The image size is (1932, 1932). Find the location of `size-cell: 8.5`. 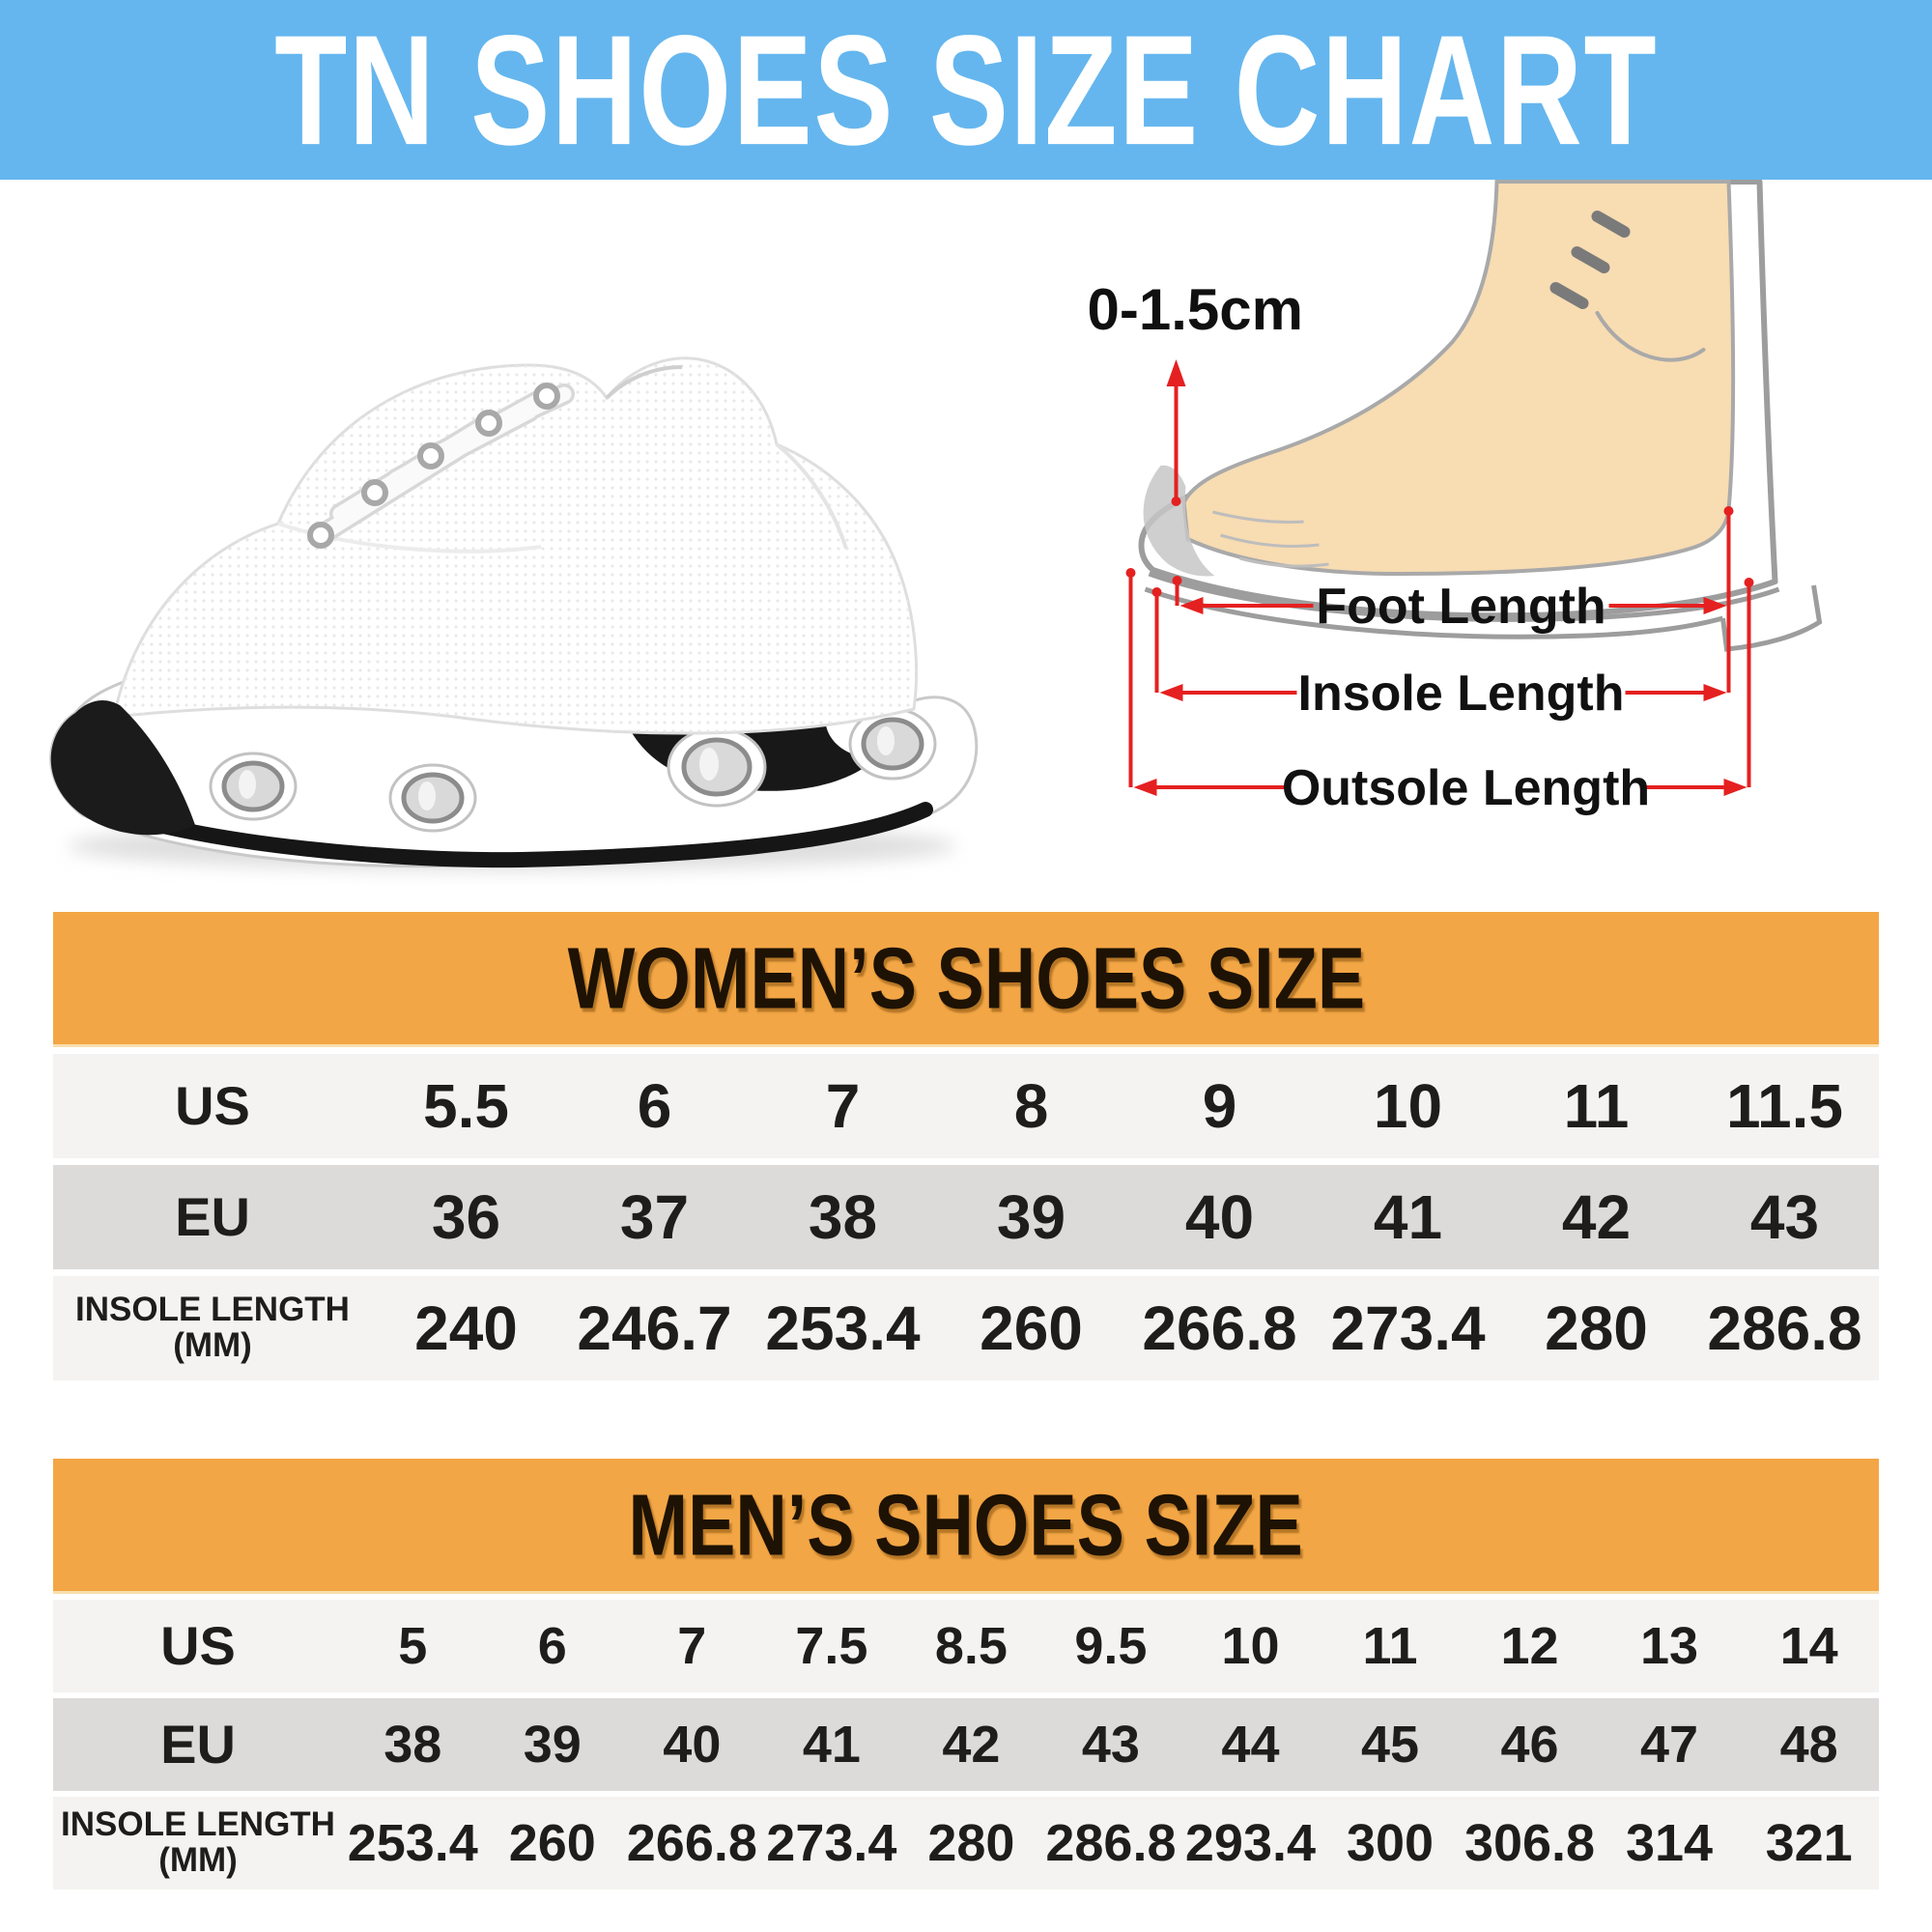

size-cell: 8.5 is located at coordinates (971, 1646).